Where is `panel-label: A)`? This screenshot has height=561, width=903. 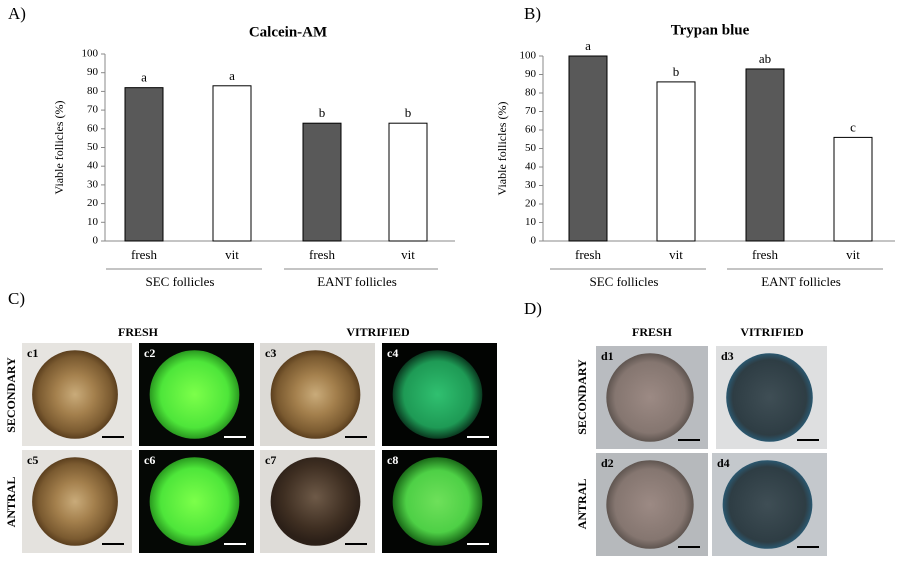
panel-label: A) is located at coordinates (17, 13).